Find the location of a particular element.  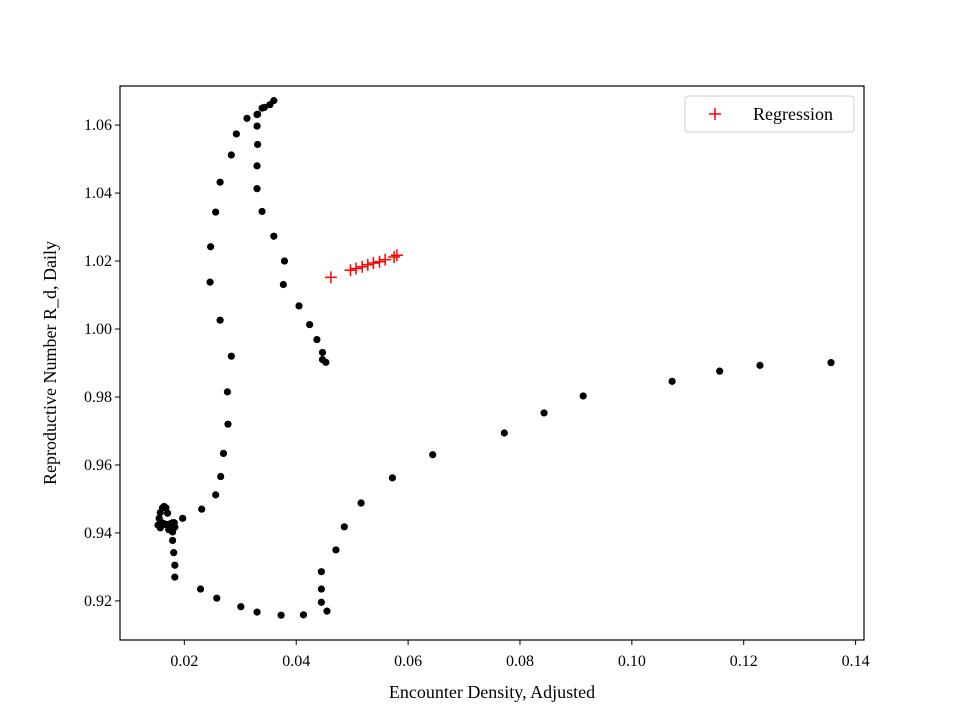

legend-label-regression: Regression is located at coordinates (793, 114).